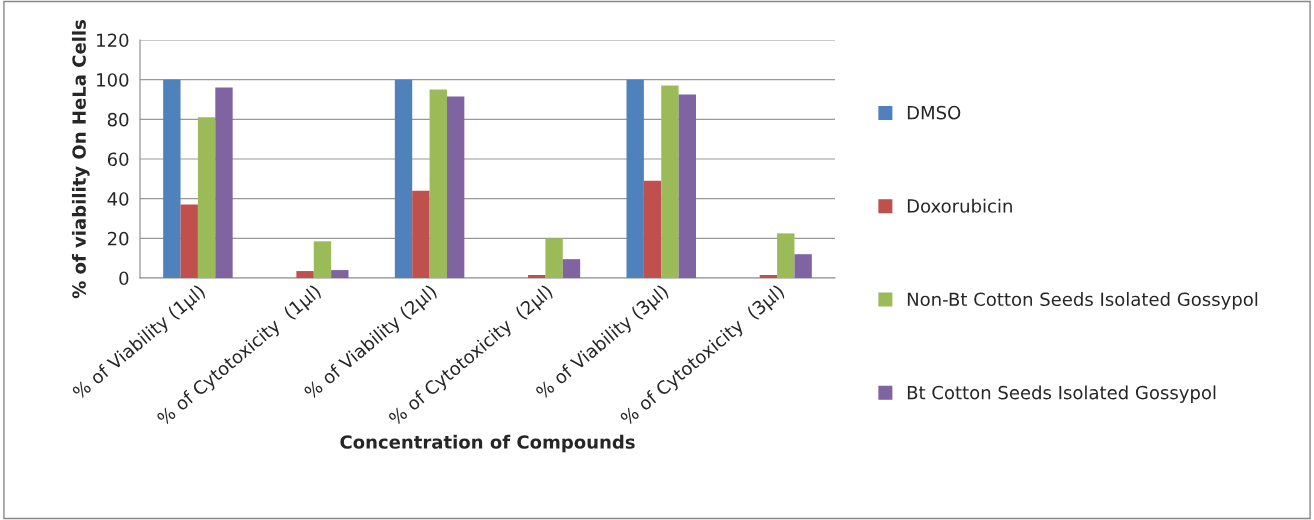 This screenshot has width=1314, height=520. What do you see at coordinates (118, 199) in the screenshot?
I see `y-tick-label: 40` at bounding box center [118, 199].